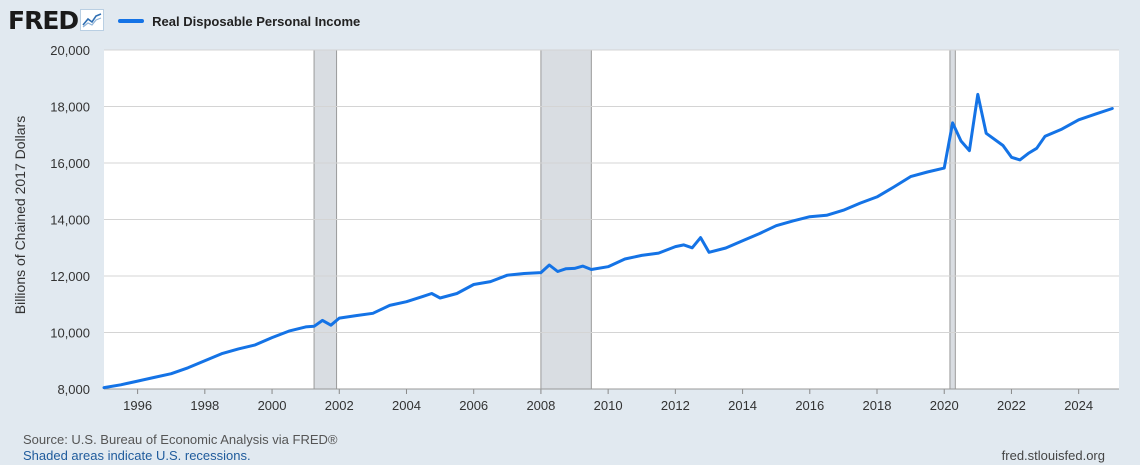 The image size is (1140, 465). I want to click on x-tick-label: 2008, so click(540, 405).